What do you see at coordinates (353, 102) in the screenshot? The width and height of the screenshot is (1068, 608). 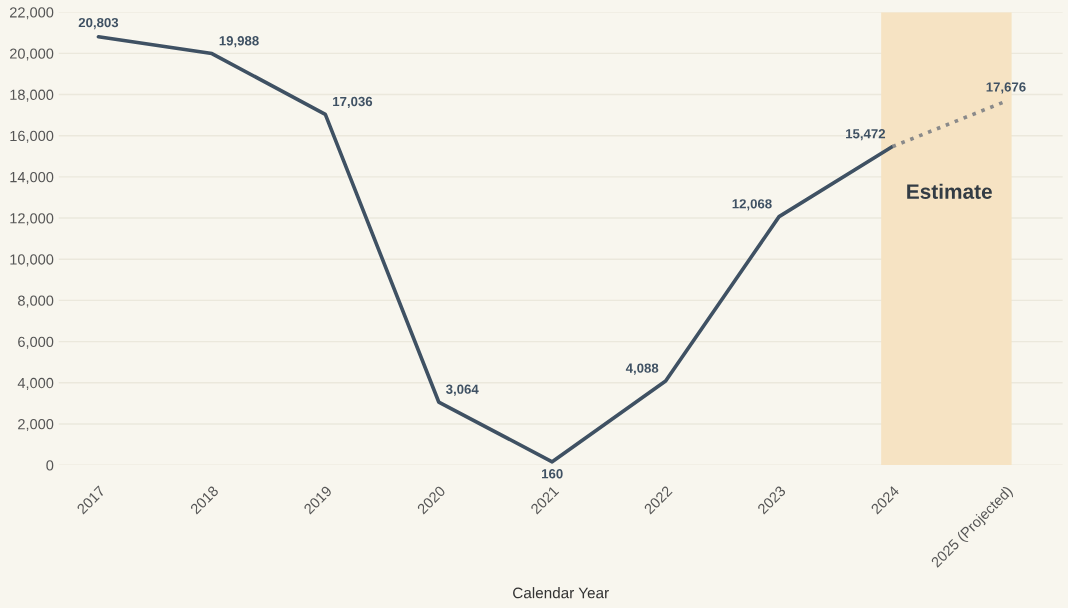 I see `data-label: 17,036` at bounding box center [353, 102].